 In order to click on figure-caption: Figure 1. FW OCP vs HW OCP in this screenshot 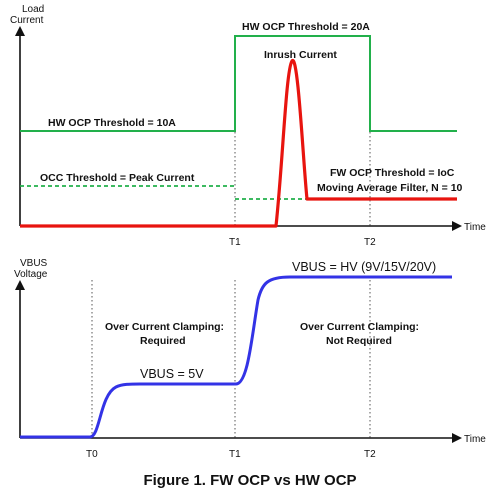, I will do `click(250, 480)`.